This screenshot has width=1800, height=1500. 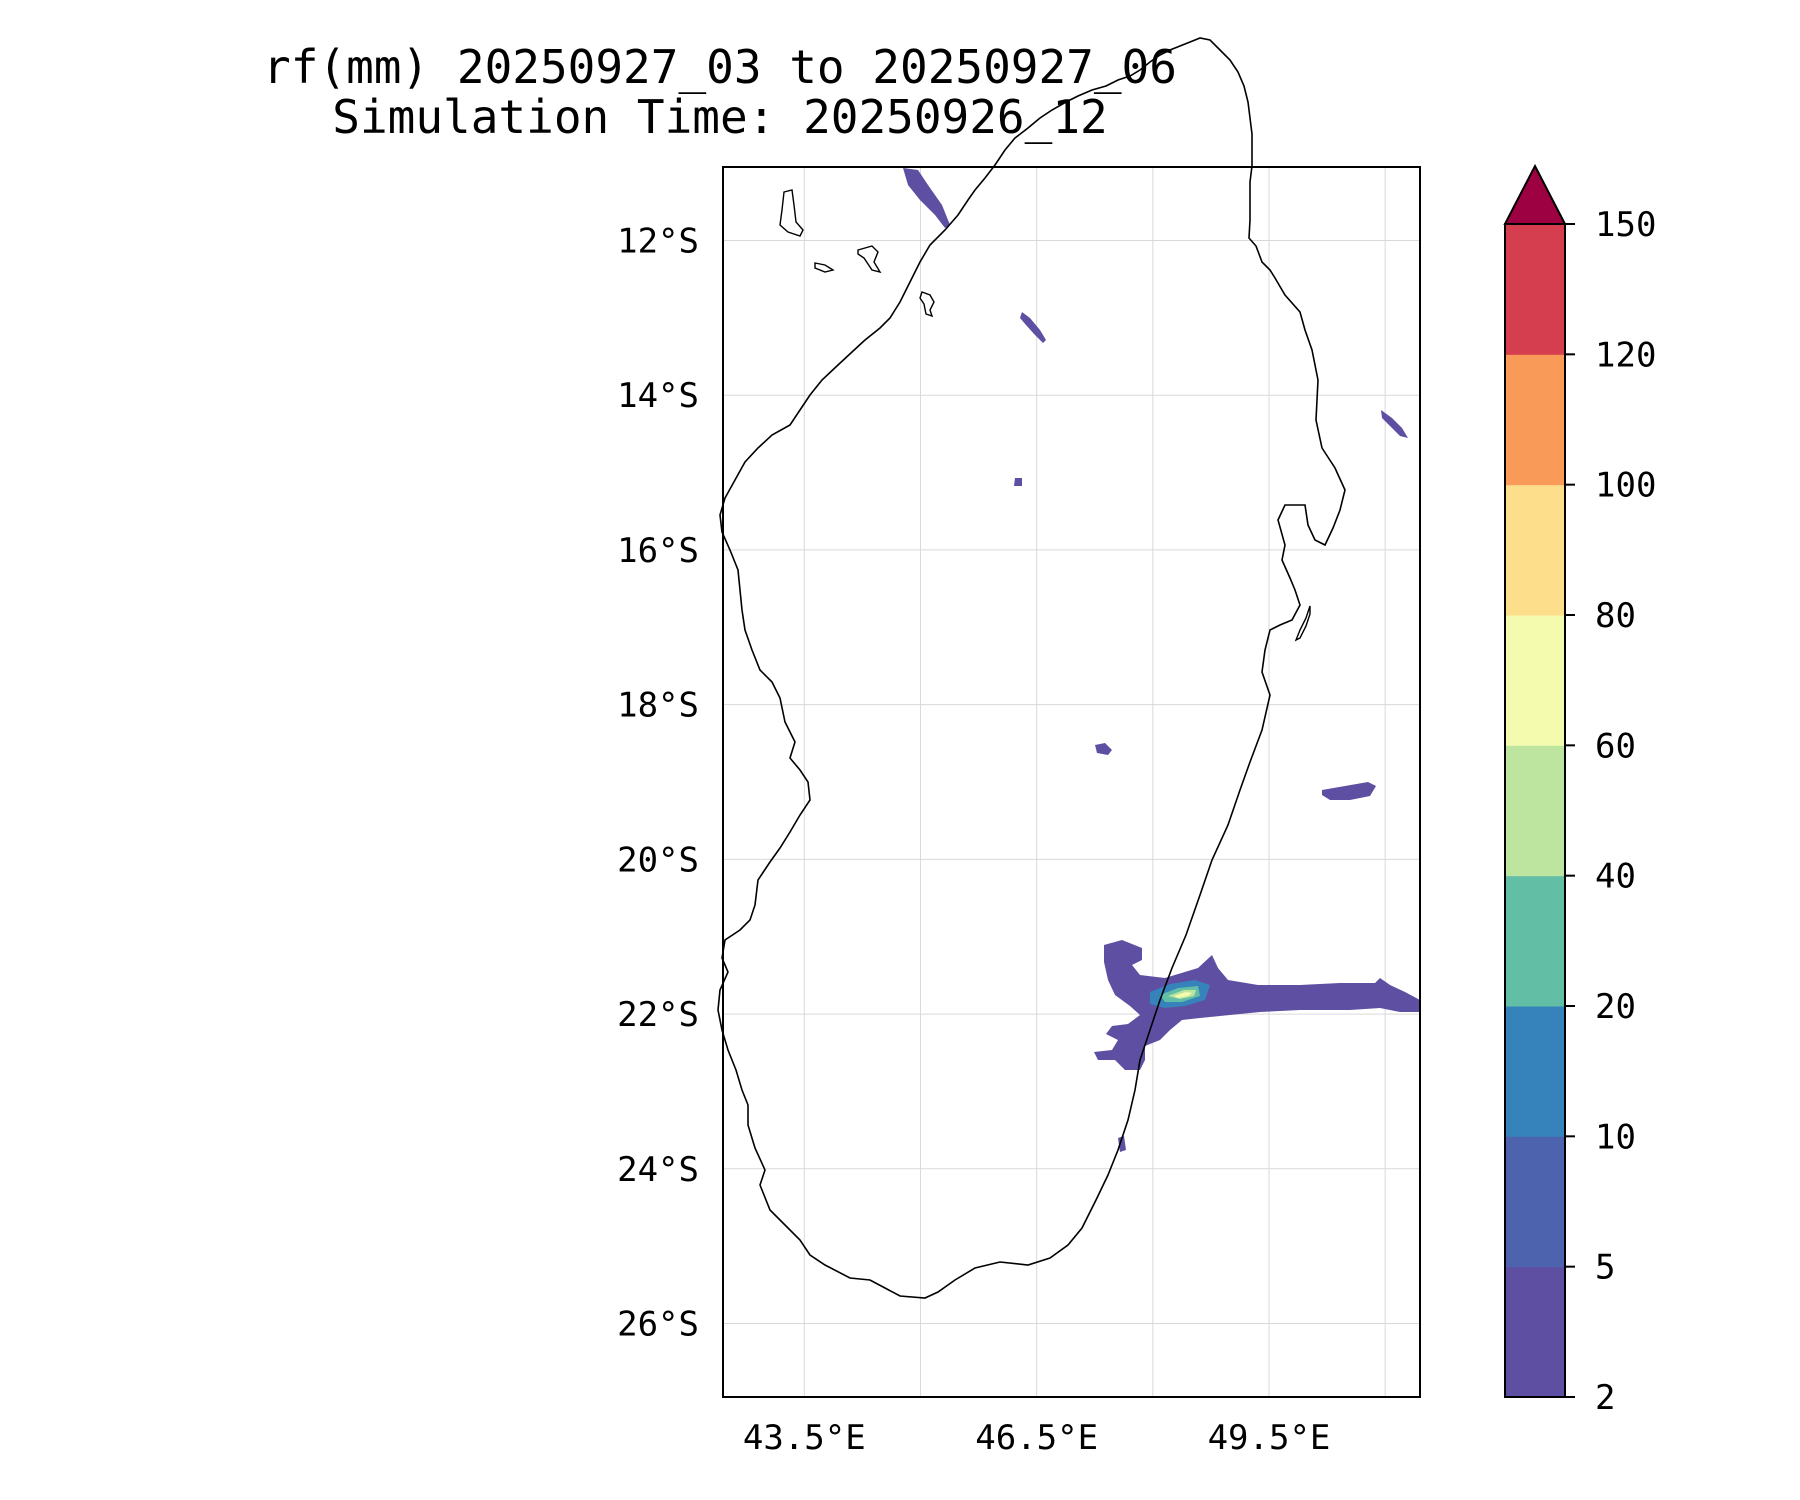 What do you see at coordinates (1535, 194) in the screenshot?
I see `colorbar-extend-arrow` at bounding box center [1535, 194].